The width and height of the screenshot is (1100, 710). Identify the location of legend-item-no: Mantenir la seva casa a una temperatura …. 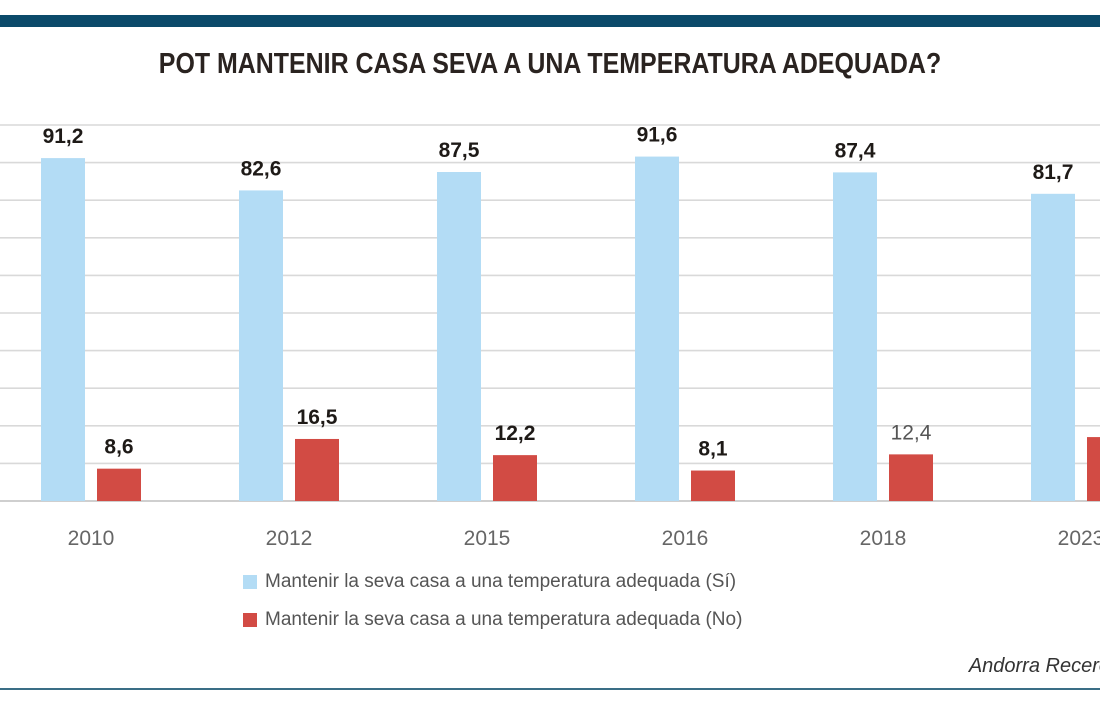
(492, 620).